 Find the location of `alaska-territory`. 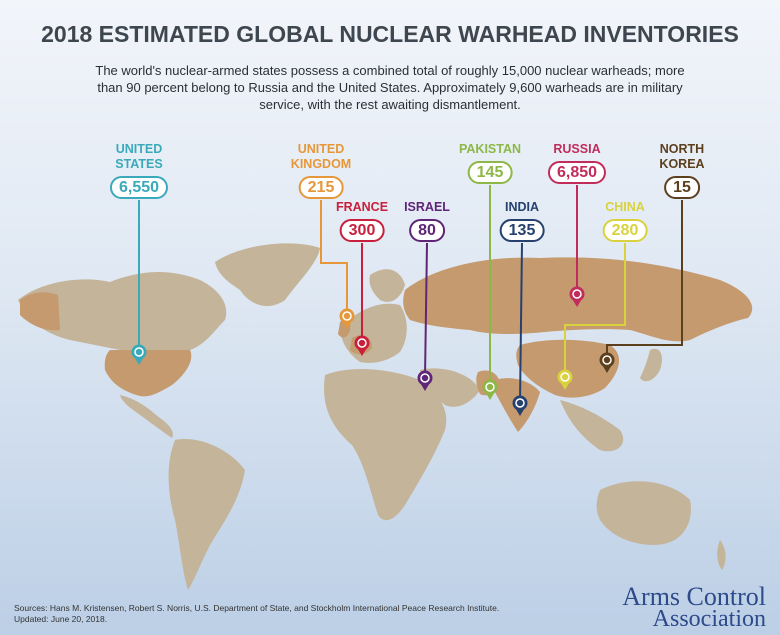

alaska-territory is located at coordinates (40, 311).